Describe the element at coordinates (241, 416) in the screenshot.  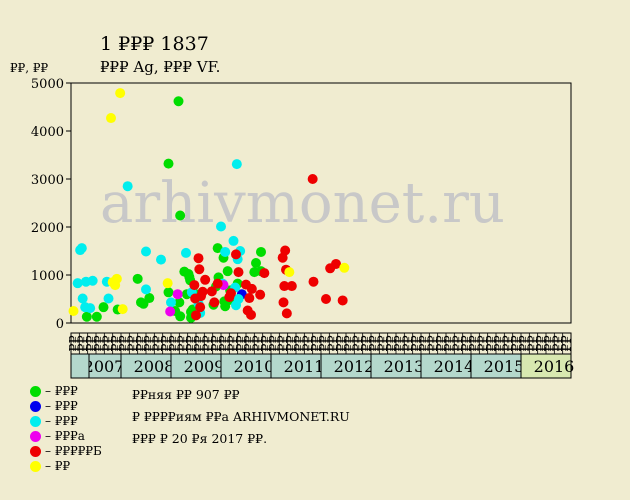
I see `info-line-source: ₽ ₽₽₽₽иям ₽₽а ARHIVMONET.RU` at that location.